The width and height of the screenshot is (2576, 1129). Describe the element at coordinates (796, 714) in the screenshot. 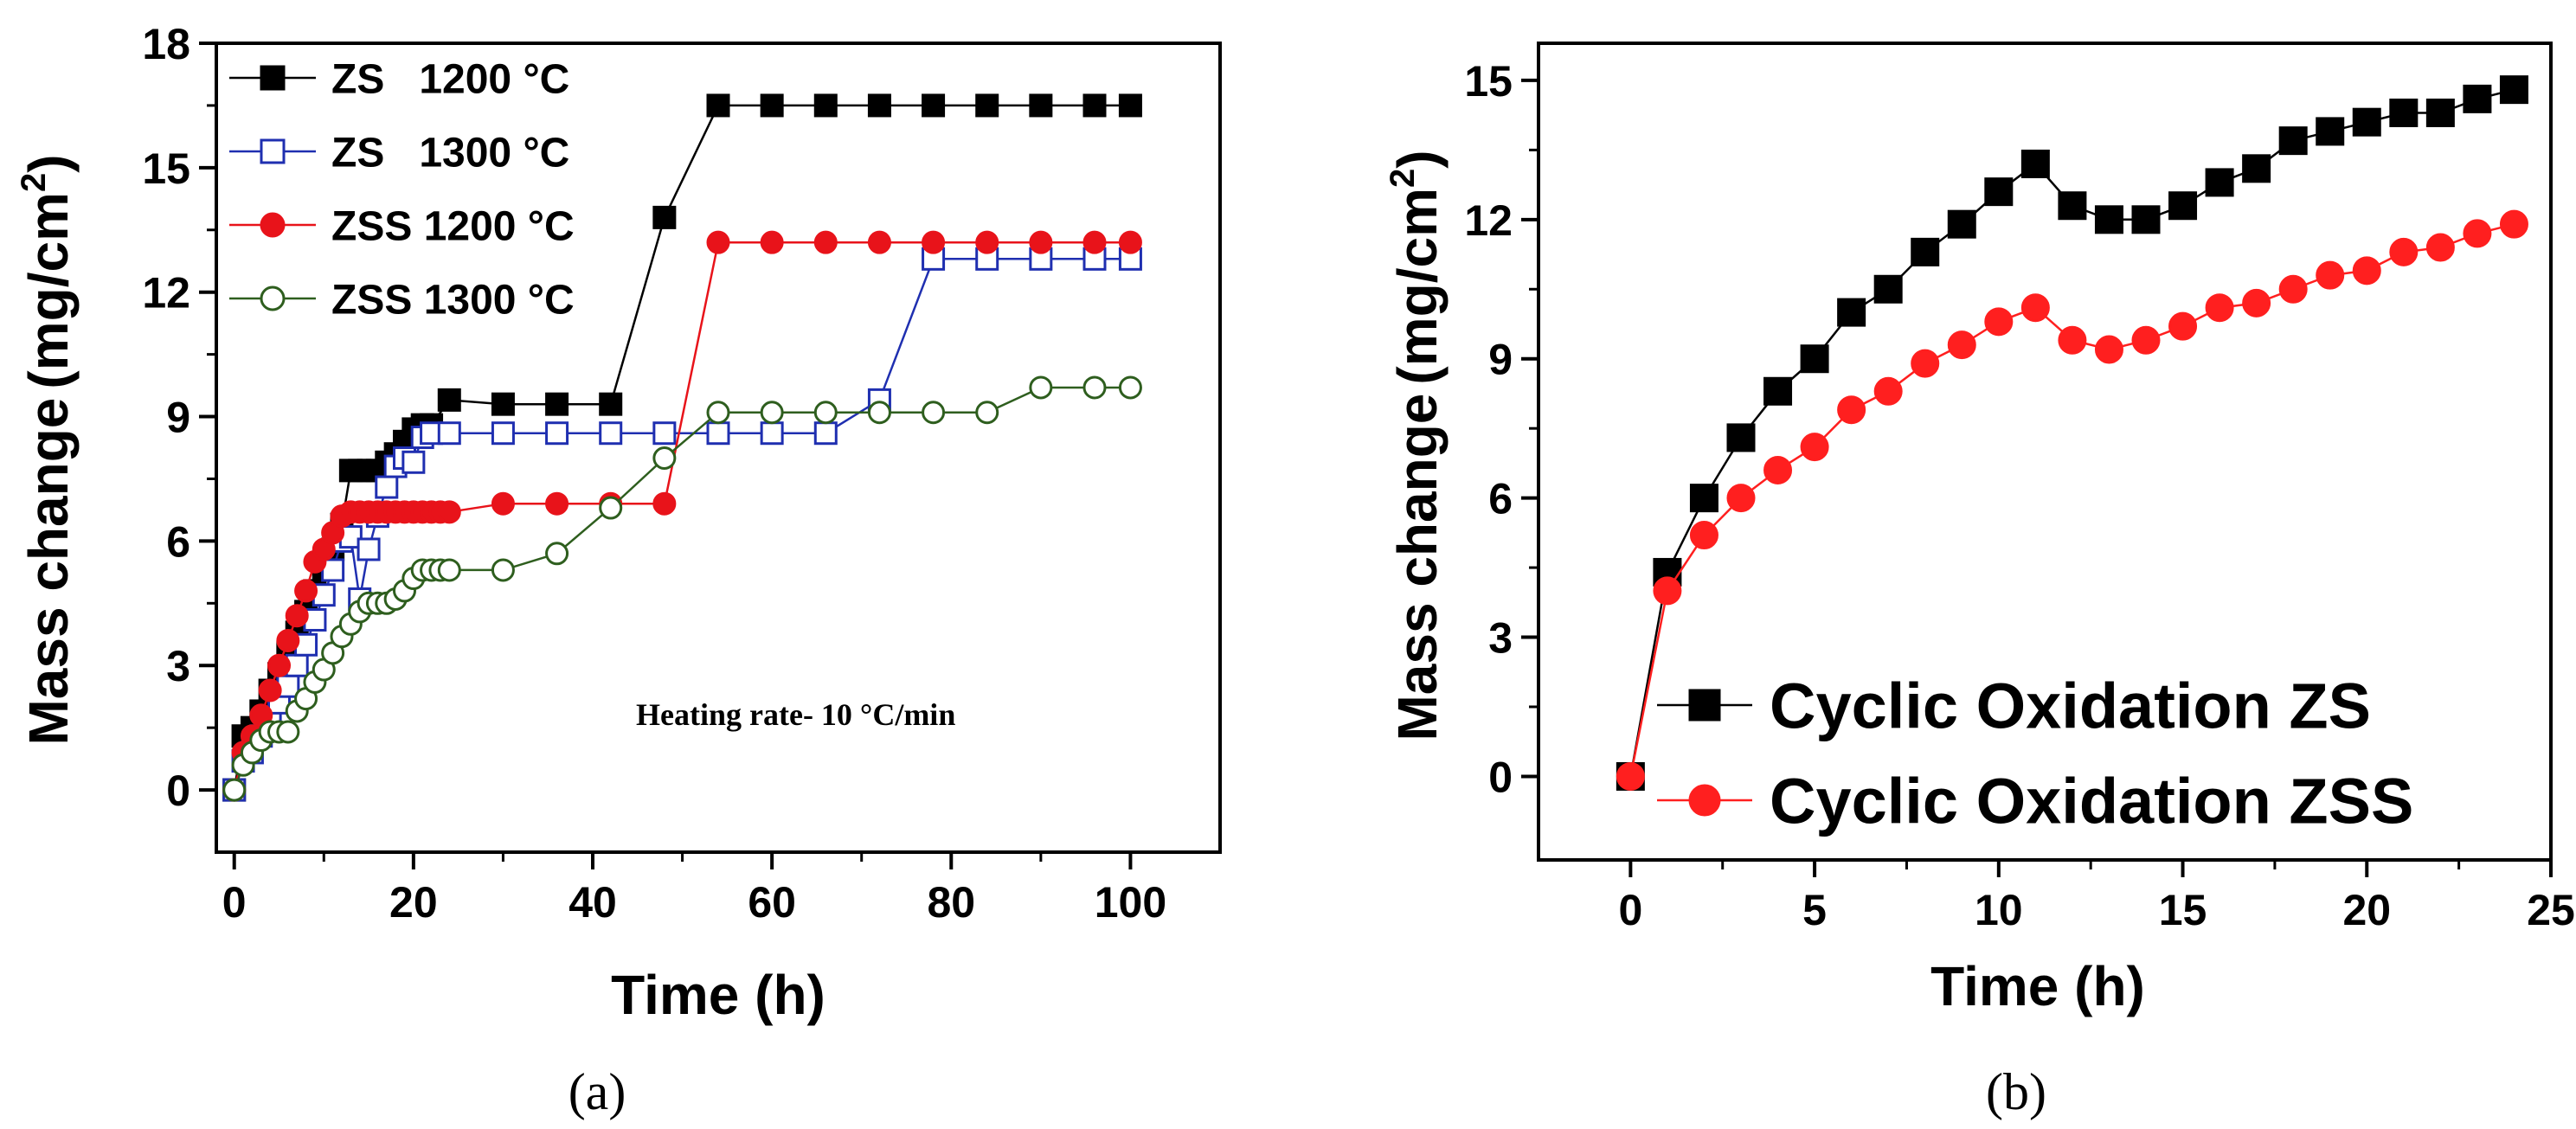

I see `panel-a-annotation: Heating rate- 10 °C/min` at that location.